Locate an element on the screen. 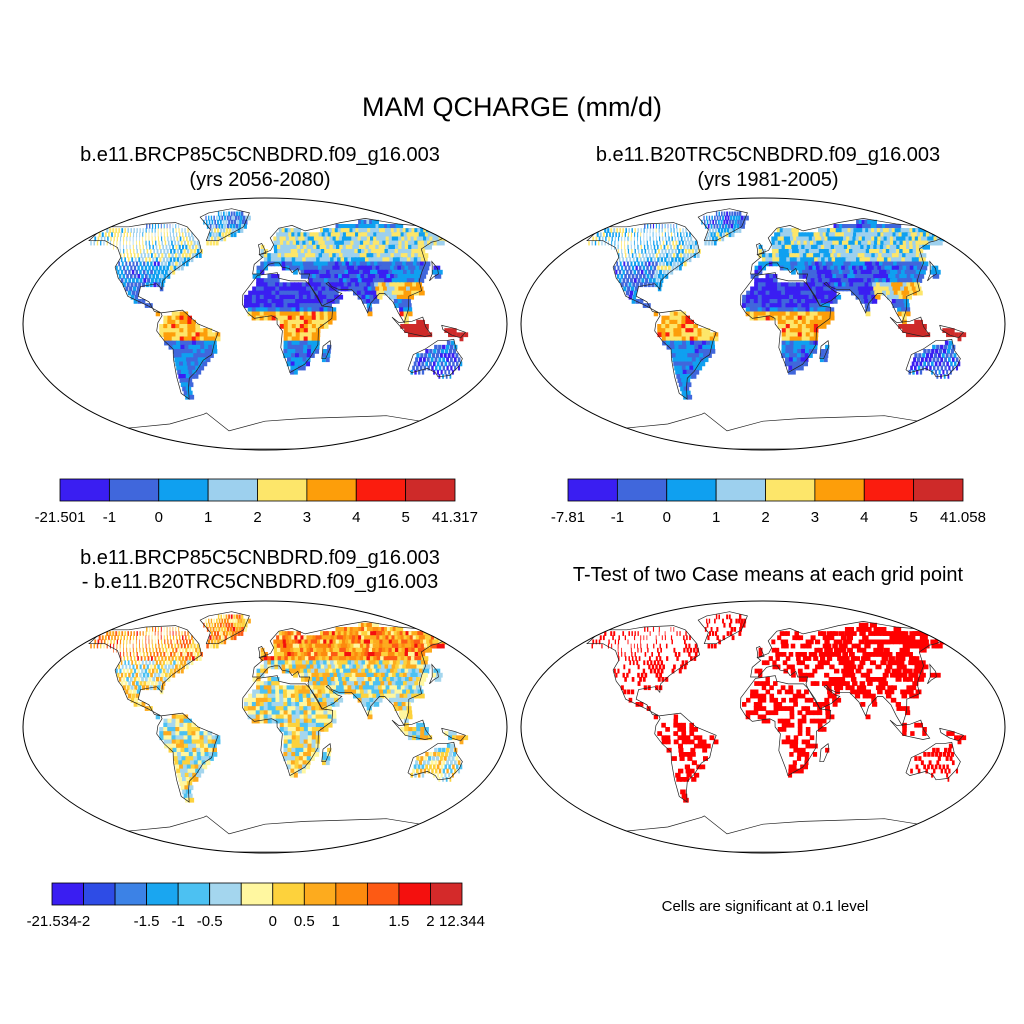 This screenshot has height=1024, width=1024. future-colorbar-label-5: 3 is located at coordinates (307, 517).